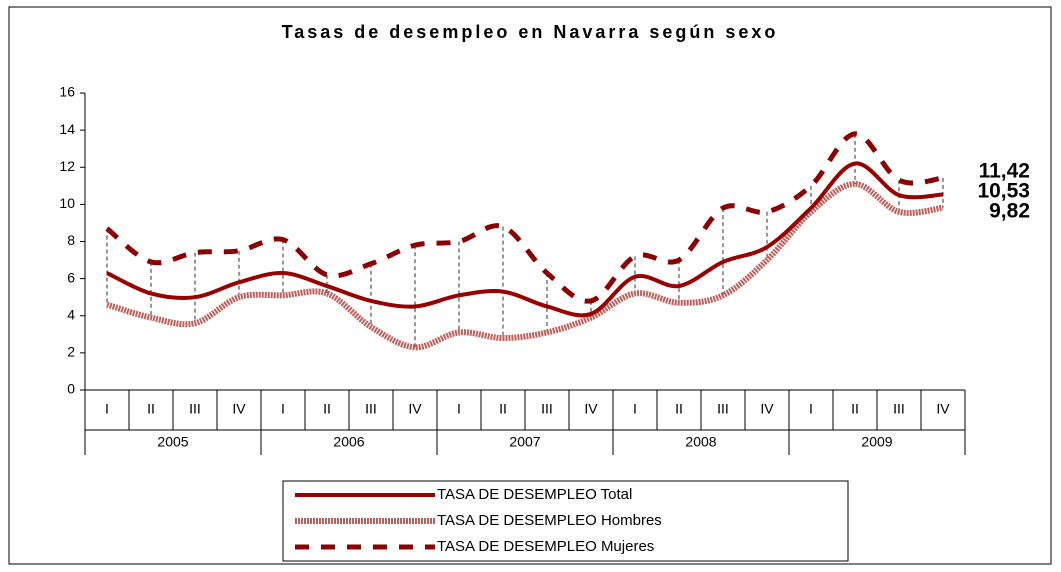 This screenshot has width=1061, height=572. What do you see at coordinates (348, 442) in the screenshot?
I see `x-group-label: 2006` at bounding box center [348, 442].